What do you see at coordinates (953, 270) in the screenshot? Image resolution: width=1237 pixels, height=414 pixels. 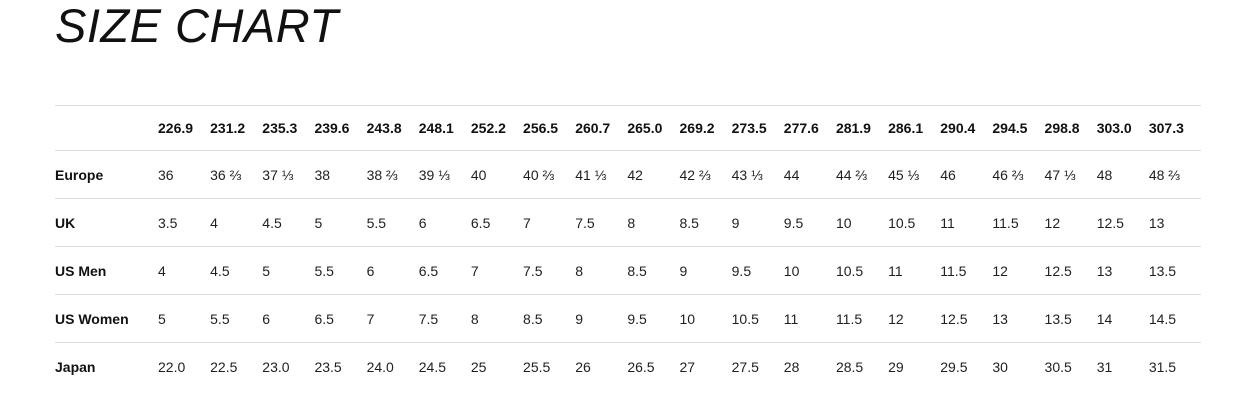 I see `size-cell: 11.5` at bounding box center [953, 270].